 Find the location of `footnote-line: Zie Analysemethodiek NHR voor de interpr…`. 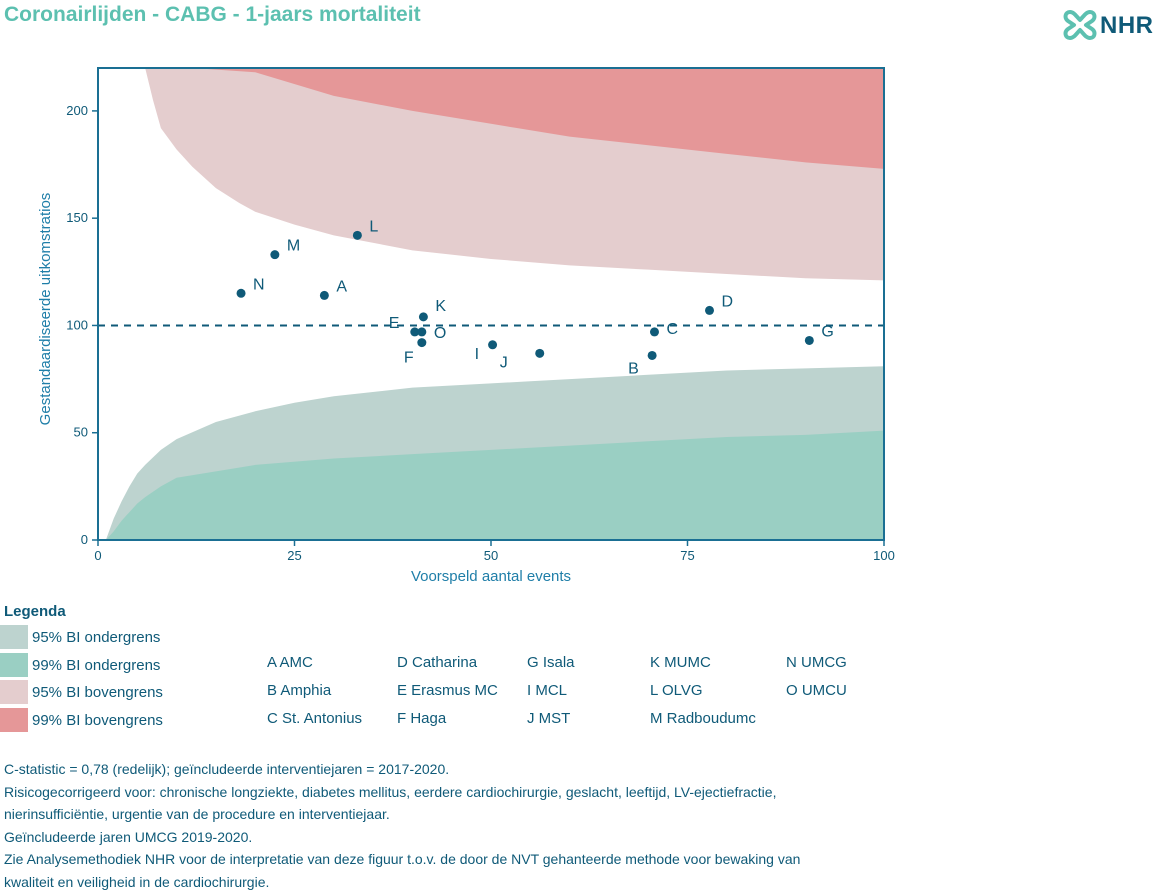

footnote-line: Zie Analysemethodiek NHR voor de interpr… is located at coordinates (504, 859).